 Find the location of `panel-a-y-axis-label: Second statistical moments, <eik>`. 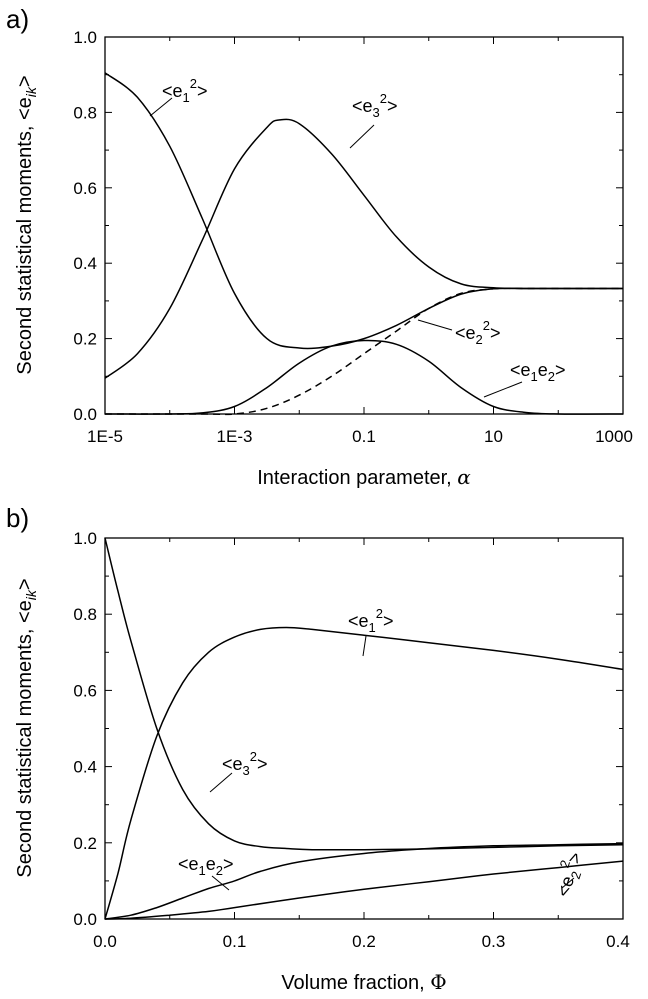

panel-a-y-axis-label: Second statistical moments, <eik> is located at coordinates (26, 224).